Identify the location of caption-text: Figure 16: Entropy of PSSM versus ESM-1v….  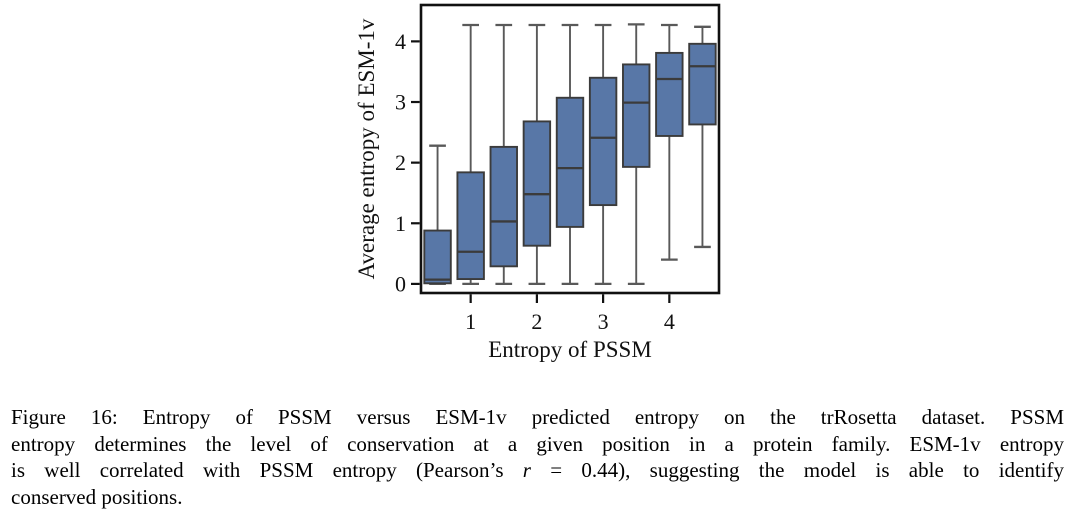
(537, 417).